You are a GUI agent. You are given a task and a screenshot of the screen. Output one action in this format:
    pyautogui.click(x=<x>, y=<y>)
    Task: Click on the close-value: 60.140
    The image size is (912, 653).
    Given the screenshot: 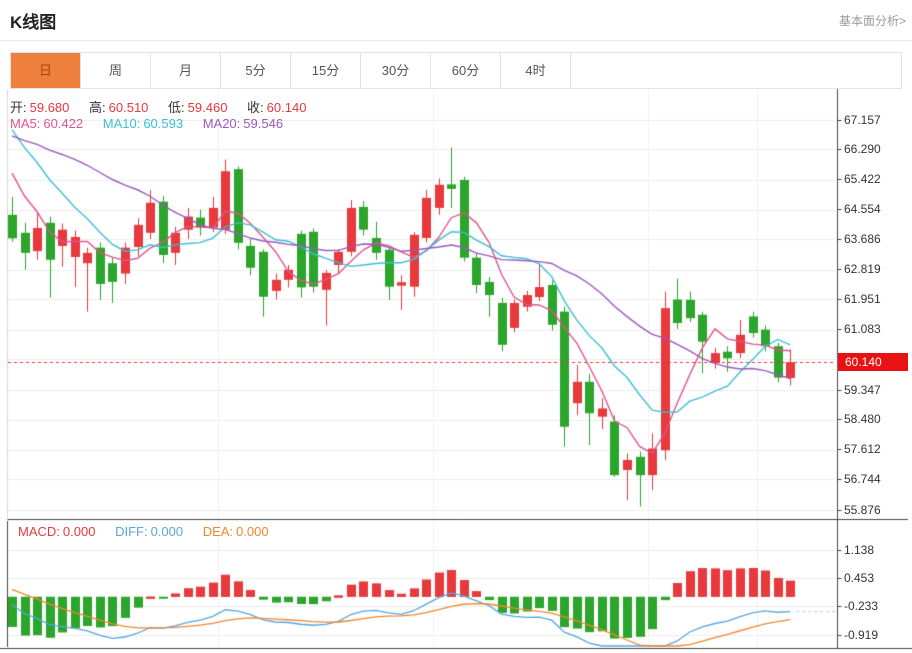 What is the action you would take?
    pyautogui.click(x=286, y=107)
    